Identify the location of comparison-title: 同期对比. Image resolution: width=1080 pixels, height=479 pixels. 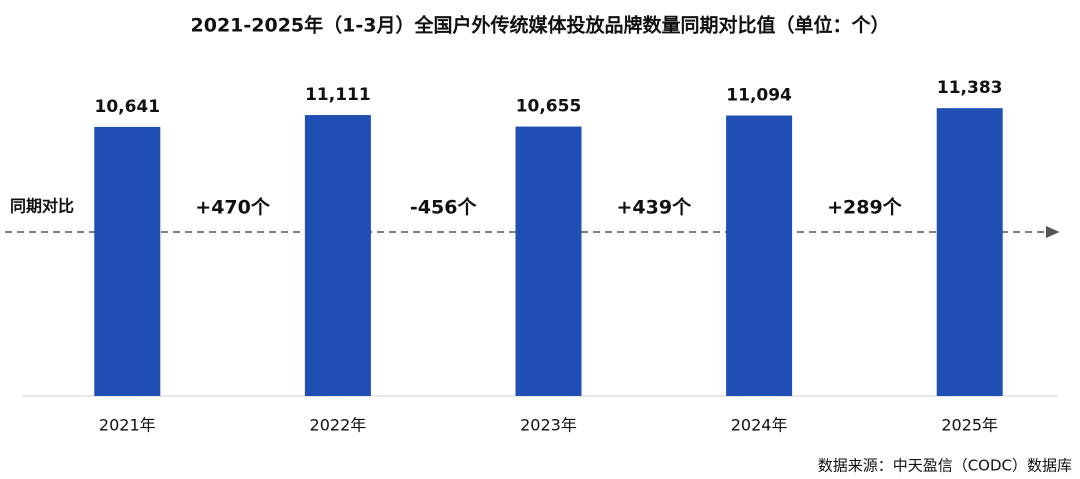
(42, 206).